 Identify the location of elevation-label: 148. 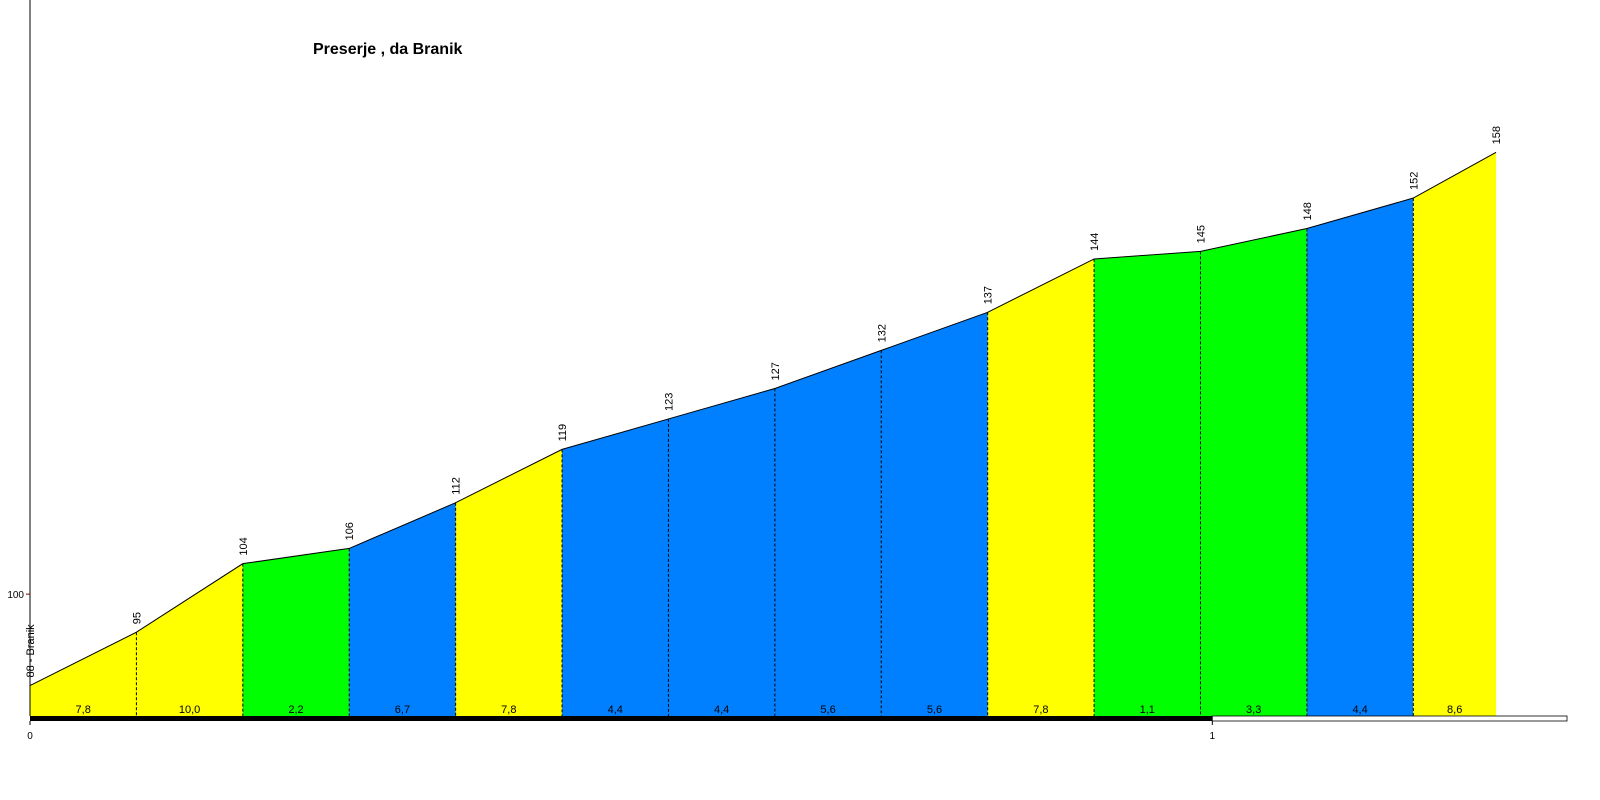
(1308, 211).